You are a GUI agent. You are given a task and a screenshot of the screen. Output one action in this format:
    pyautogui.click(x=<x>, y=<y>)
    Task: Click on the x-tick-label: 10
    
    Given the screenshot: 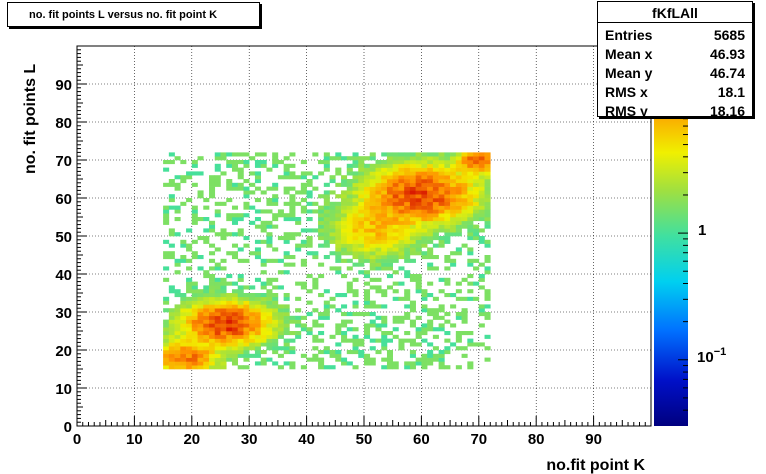 What is the action you would take?
    pyautogui.click(x=134, y=439)
    